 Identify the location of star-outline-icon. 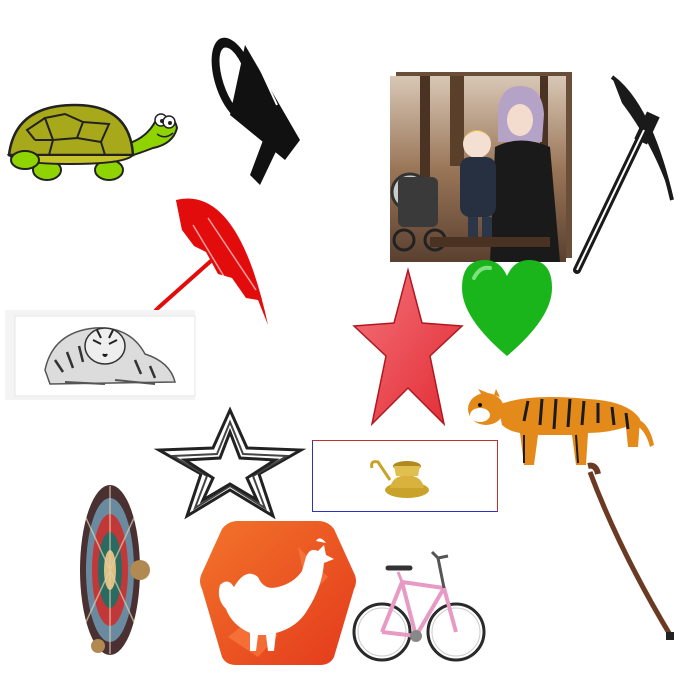
(230, 463).